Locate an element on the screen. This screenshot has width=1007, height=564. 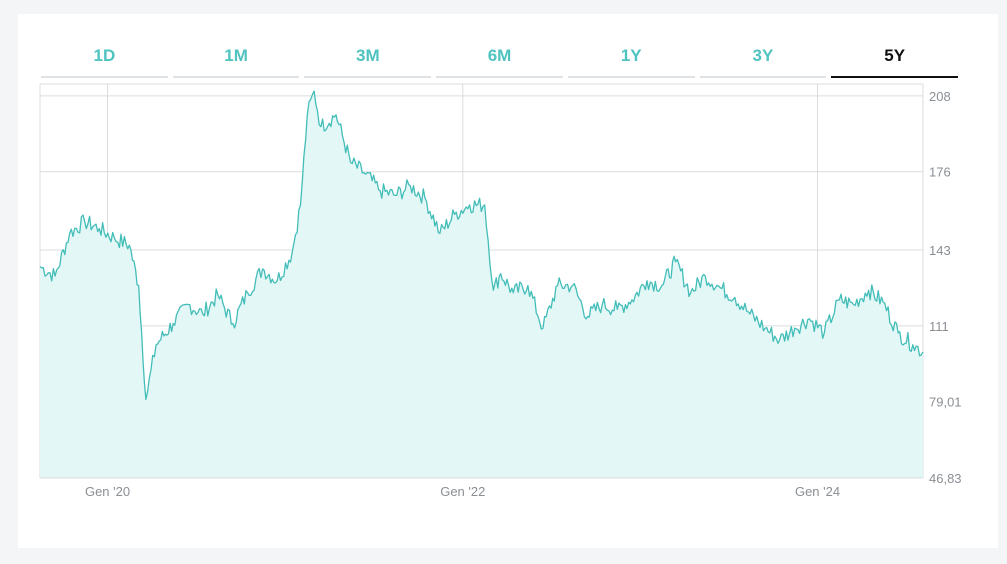
x-tick-label: Gen '22 is located at coordinates (462, 491).